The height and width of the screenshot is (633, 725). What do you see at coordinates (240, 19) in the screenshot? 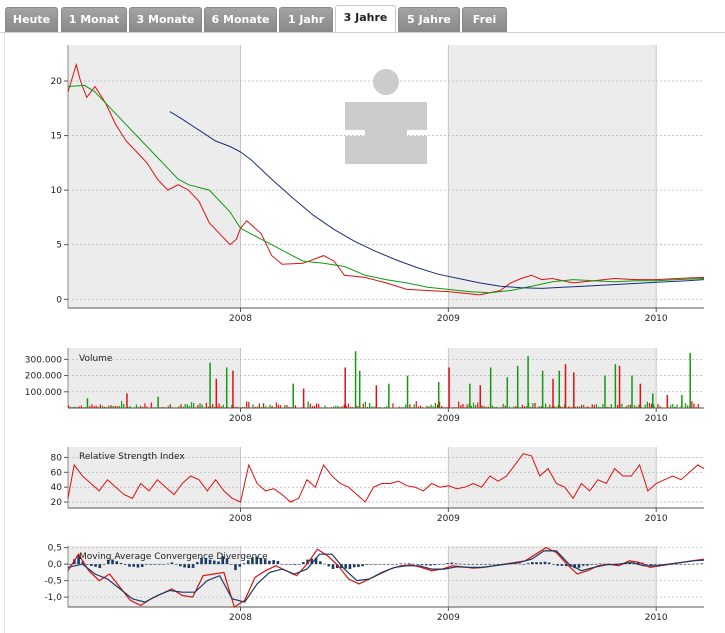
I see `tab-6-monate: 6 Monate` at bounding box center [240, 19].